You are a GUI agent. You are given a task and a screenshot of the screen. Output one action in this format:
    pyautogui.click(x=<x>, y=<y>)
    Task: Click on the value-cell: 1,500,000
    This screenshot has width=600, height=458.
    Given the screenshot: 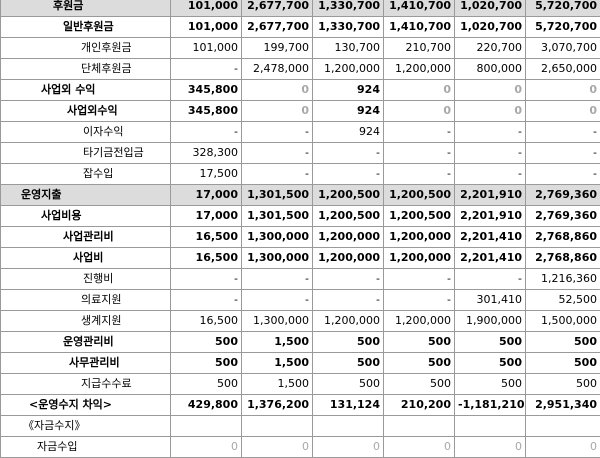 What is the action you would take?
    pyautogui.click(x=563, y=321)
    